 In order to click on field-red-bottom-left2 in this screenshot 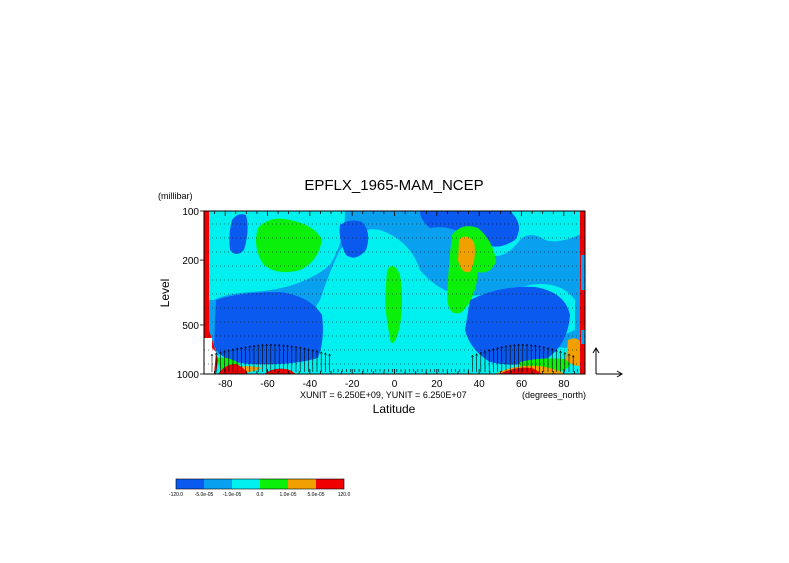, I will do `click(280, 371)`.